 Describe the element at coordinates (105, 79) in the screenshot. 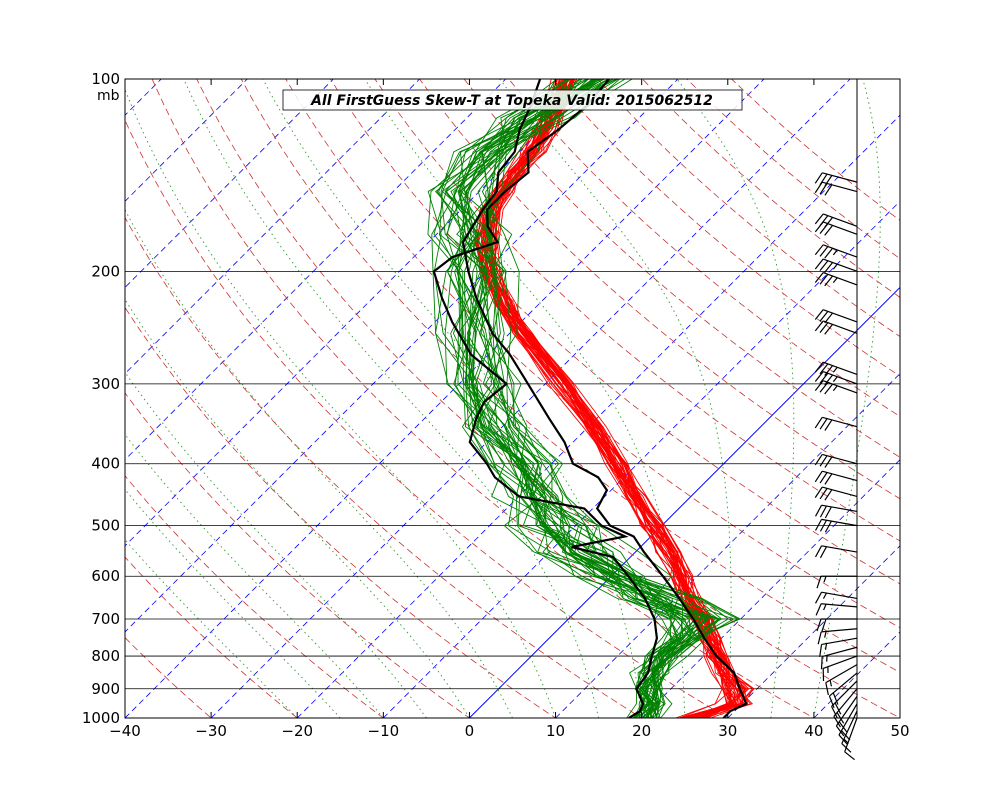

I see `y-tick-label: 100` at that location.